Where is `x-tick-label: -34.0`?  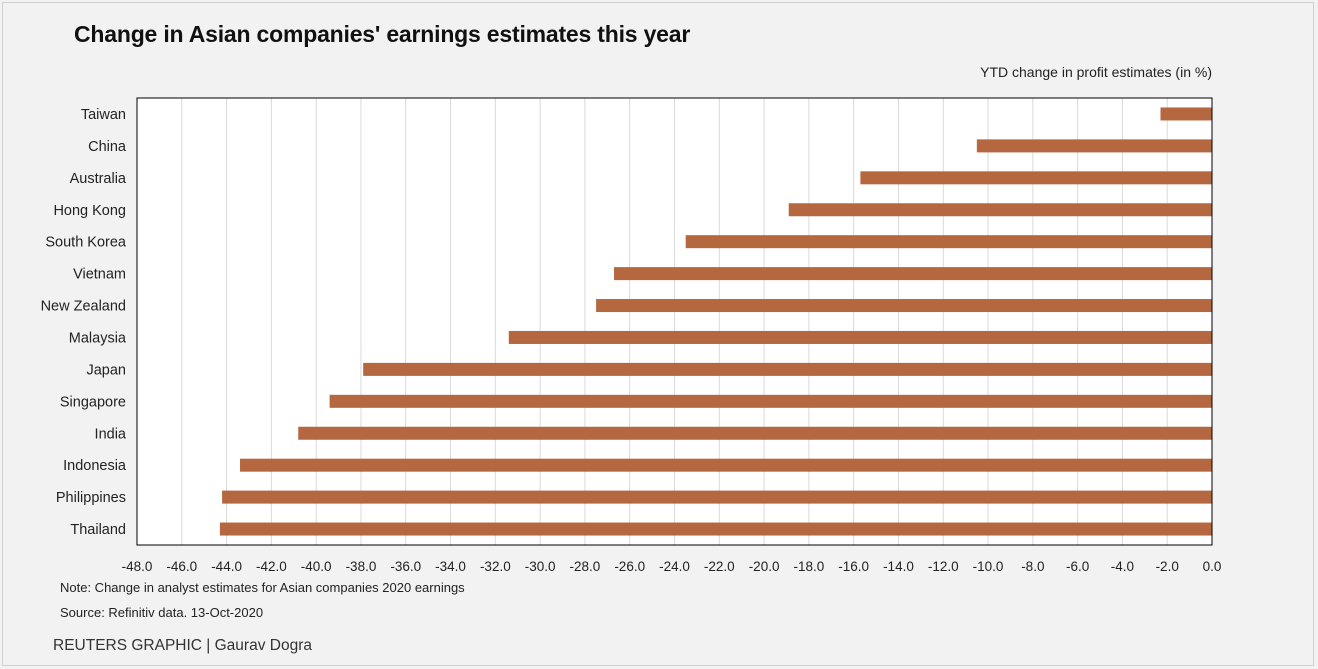 x-tick-label: -34.0 is located at coordinates (450, 566).